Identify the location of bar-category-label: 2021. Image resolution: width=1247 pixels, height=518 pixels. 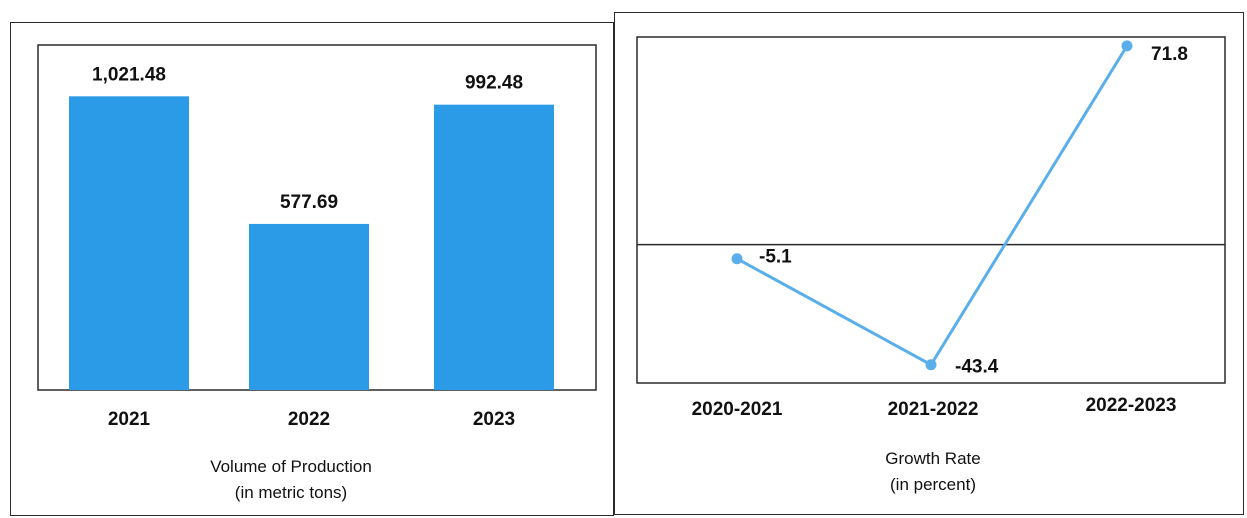
(129, 419).